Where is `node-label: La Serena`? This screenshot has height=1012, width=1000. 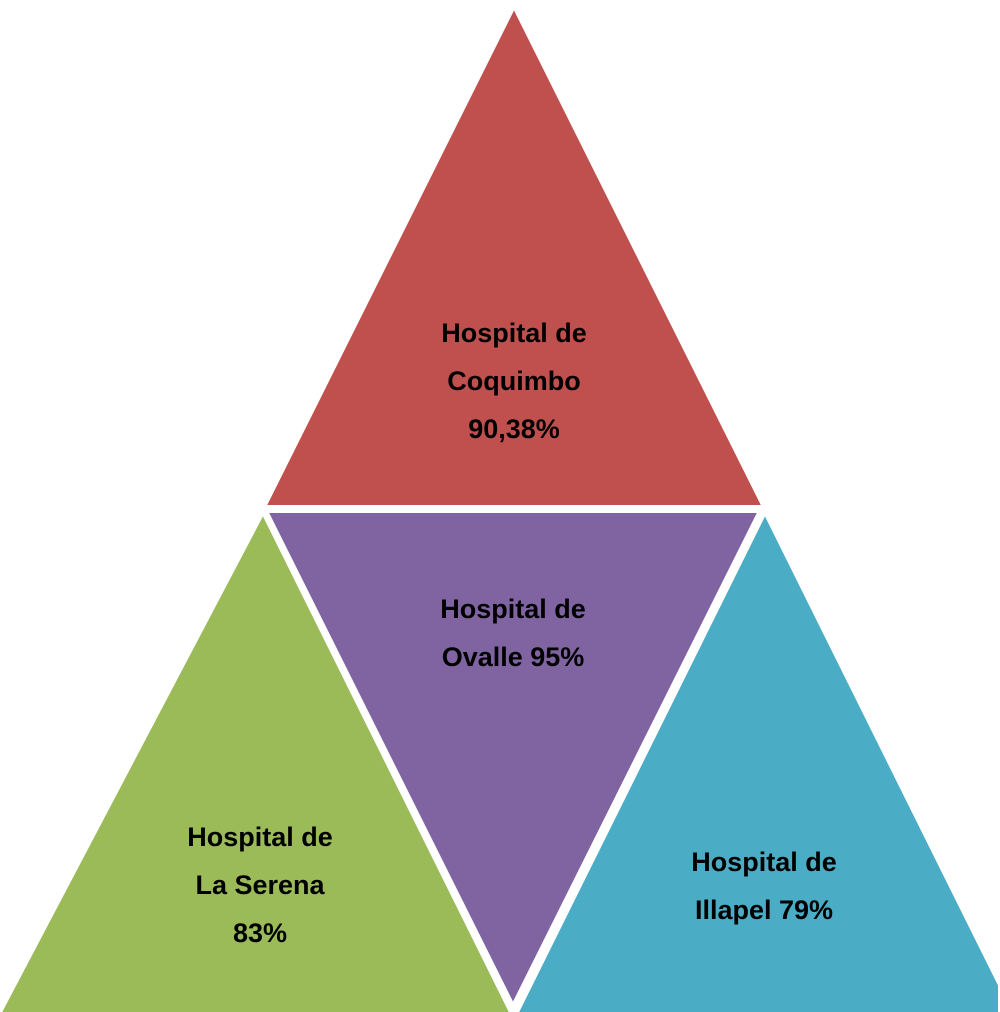 node-label: La Serena is located at coordinates (260, 885).